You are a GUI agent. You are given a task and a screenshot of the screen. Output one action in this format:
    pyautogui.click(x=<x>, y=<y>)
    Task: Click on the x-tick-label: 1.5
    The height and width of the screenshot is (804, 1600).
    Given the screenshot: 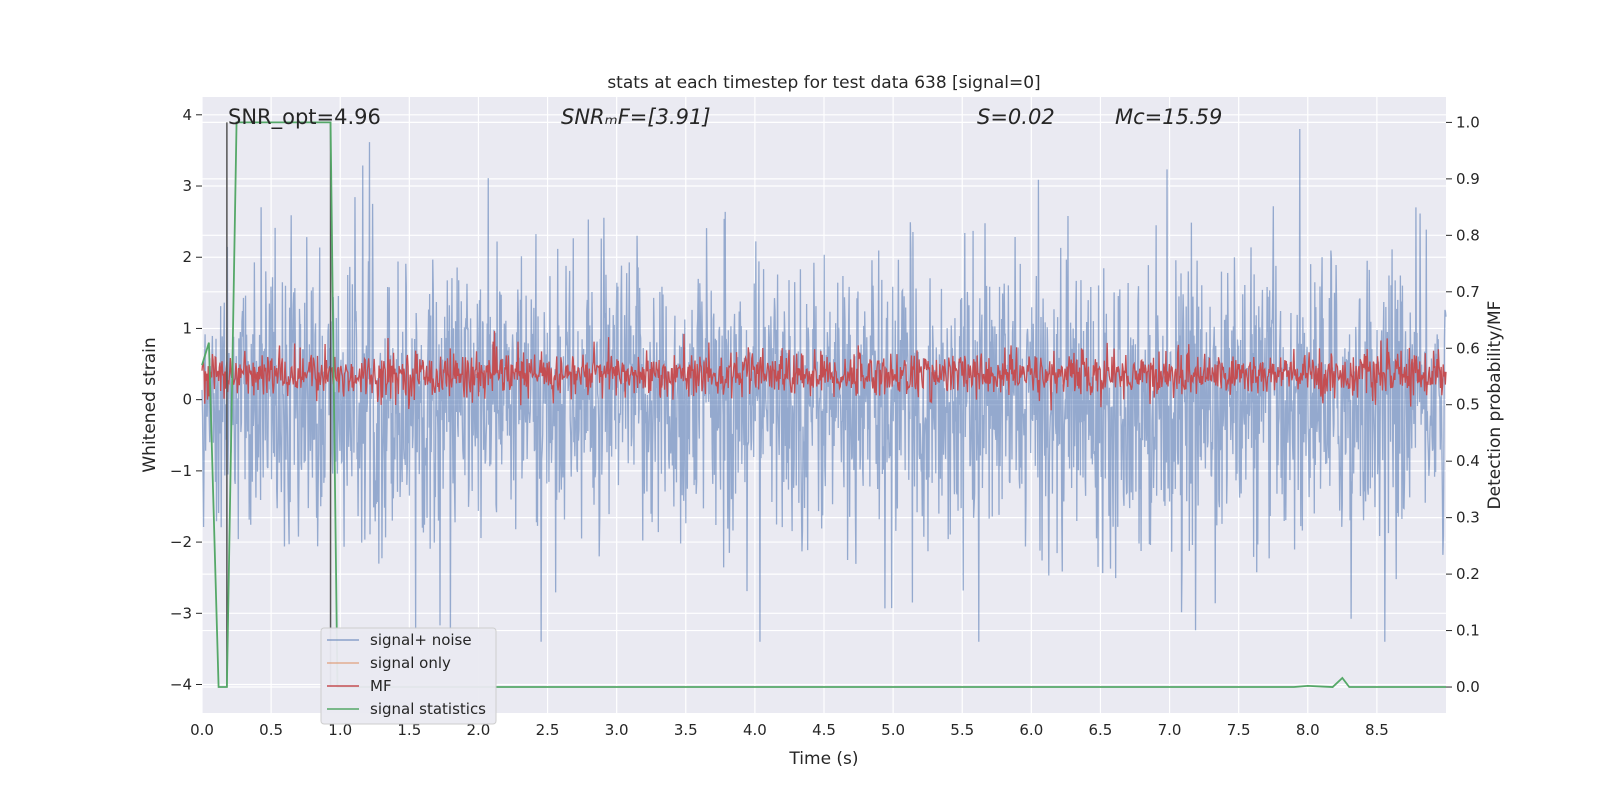 What is the action you would take?
    pyautogui.click(x=409, y=730)
    